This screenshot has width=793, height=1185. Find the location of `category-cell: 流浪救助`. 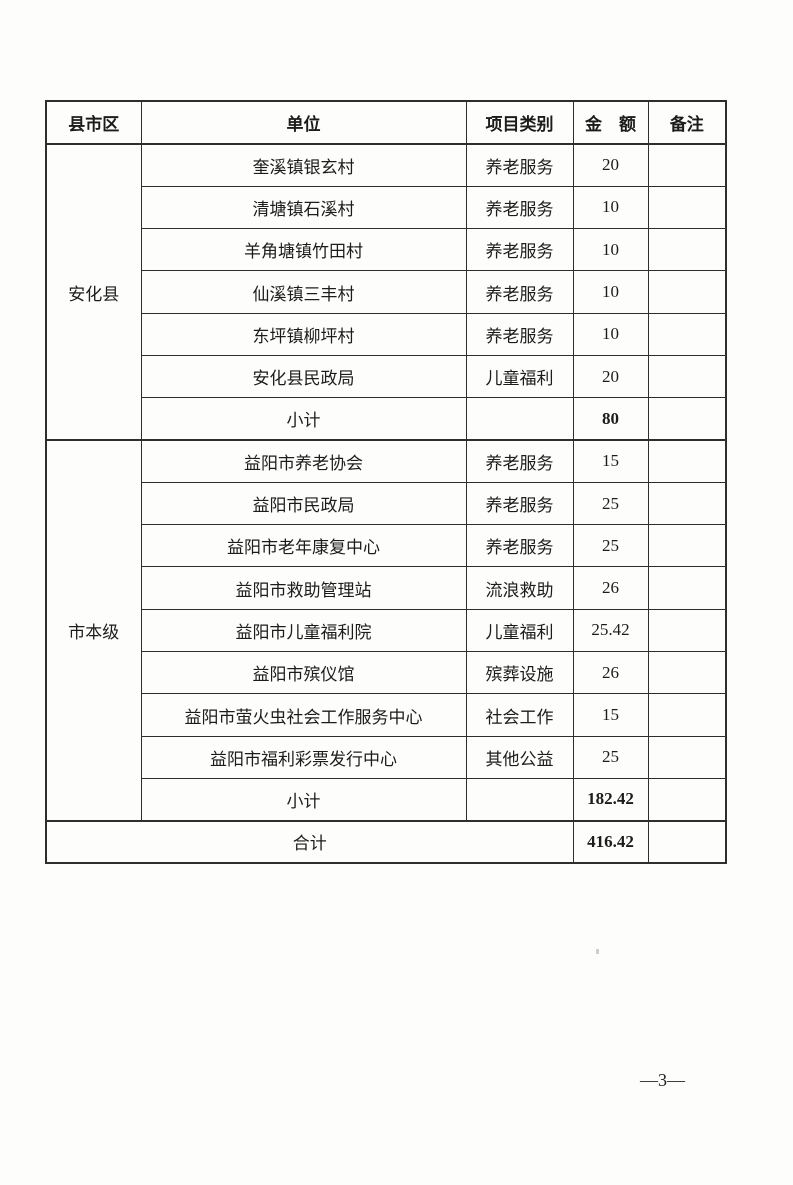

category-cell: 流浪救助 is located at coordinates (519, 588).